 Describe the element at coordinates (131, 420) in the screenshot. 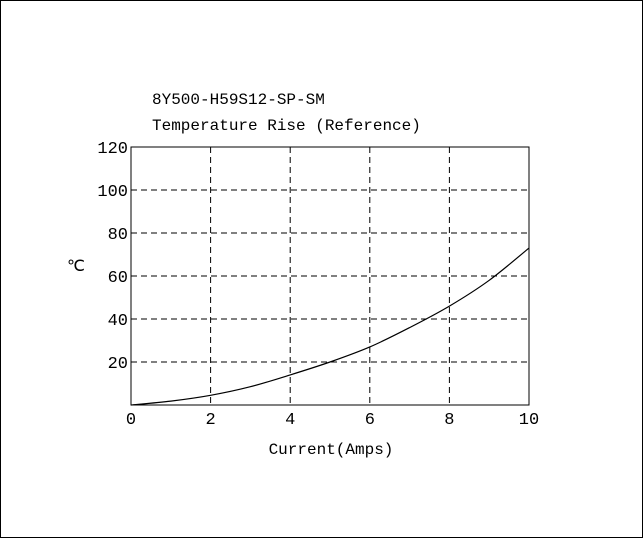

I see `x-tick-label: 0` at that location.